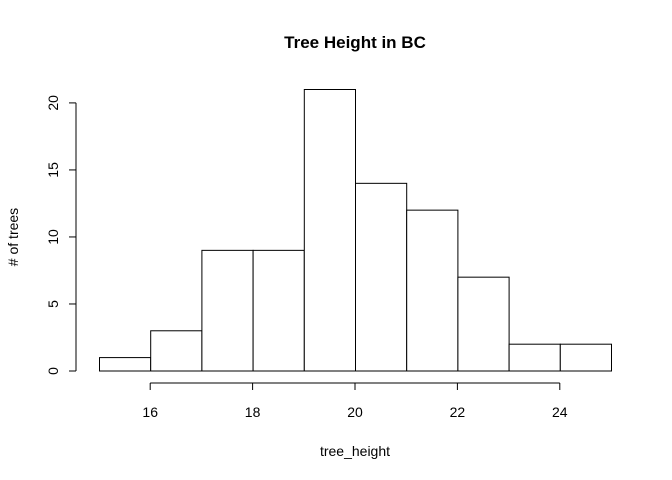  Describe the element at coordinates (53, 237) in the screenshot. I see `y-tick-label: 10` at that location.